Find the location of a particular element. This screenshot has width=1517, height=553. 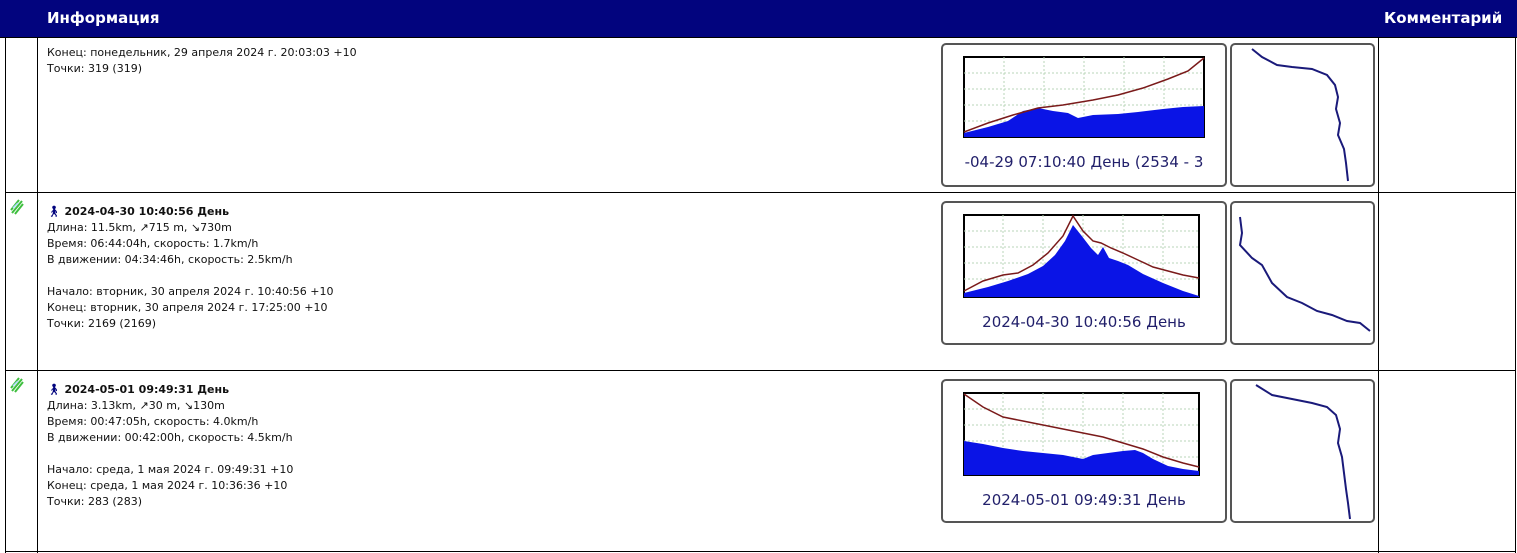

track-title: 🚶︎ 2024-04-30 10:40:56 День is located at coordinates (190, 212).